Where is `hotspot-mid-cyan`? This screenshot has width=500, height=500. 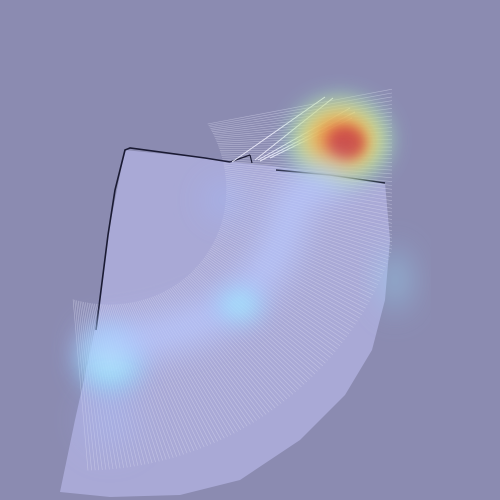 hotspot-mid-cyan is located at coordinates (240, 305).